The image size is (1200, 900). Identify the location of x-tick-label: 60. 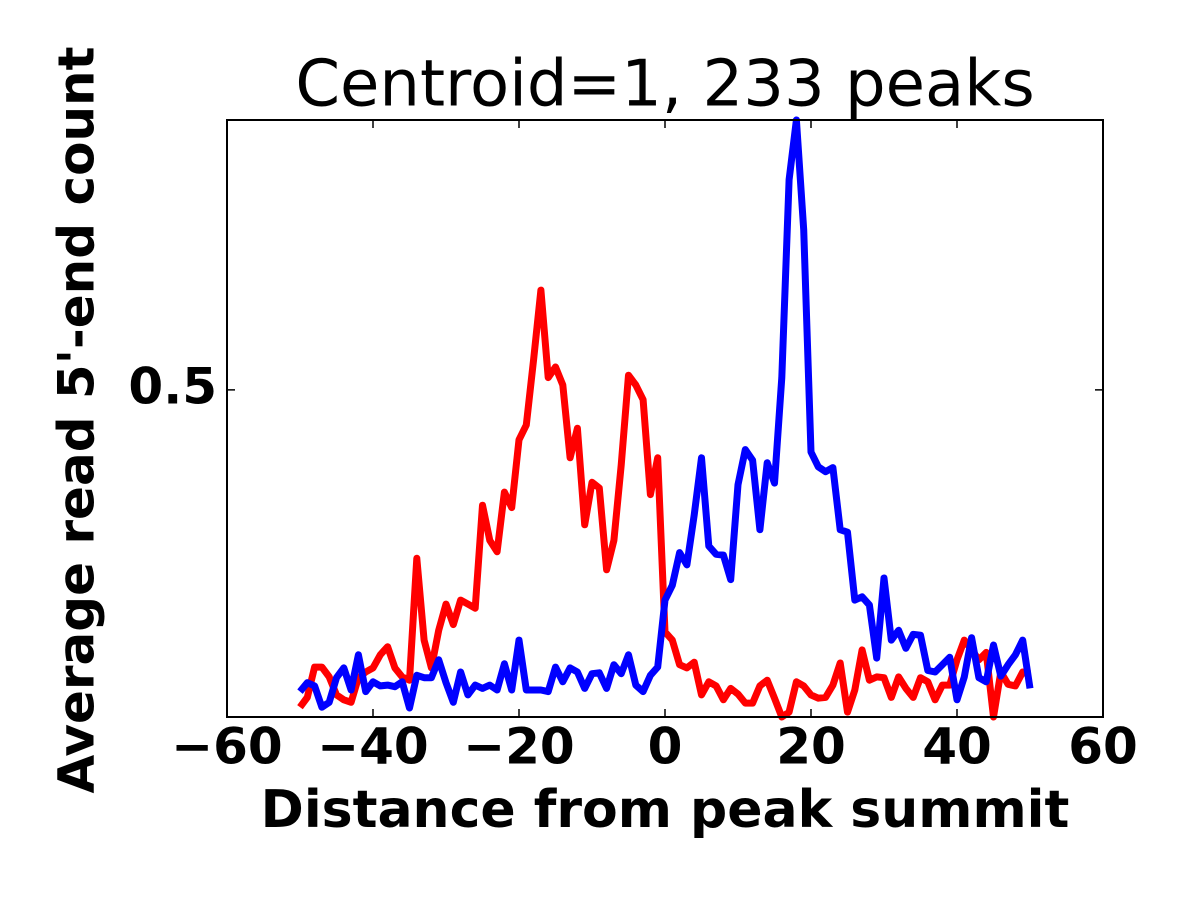
(1103, 747).